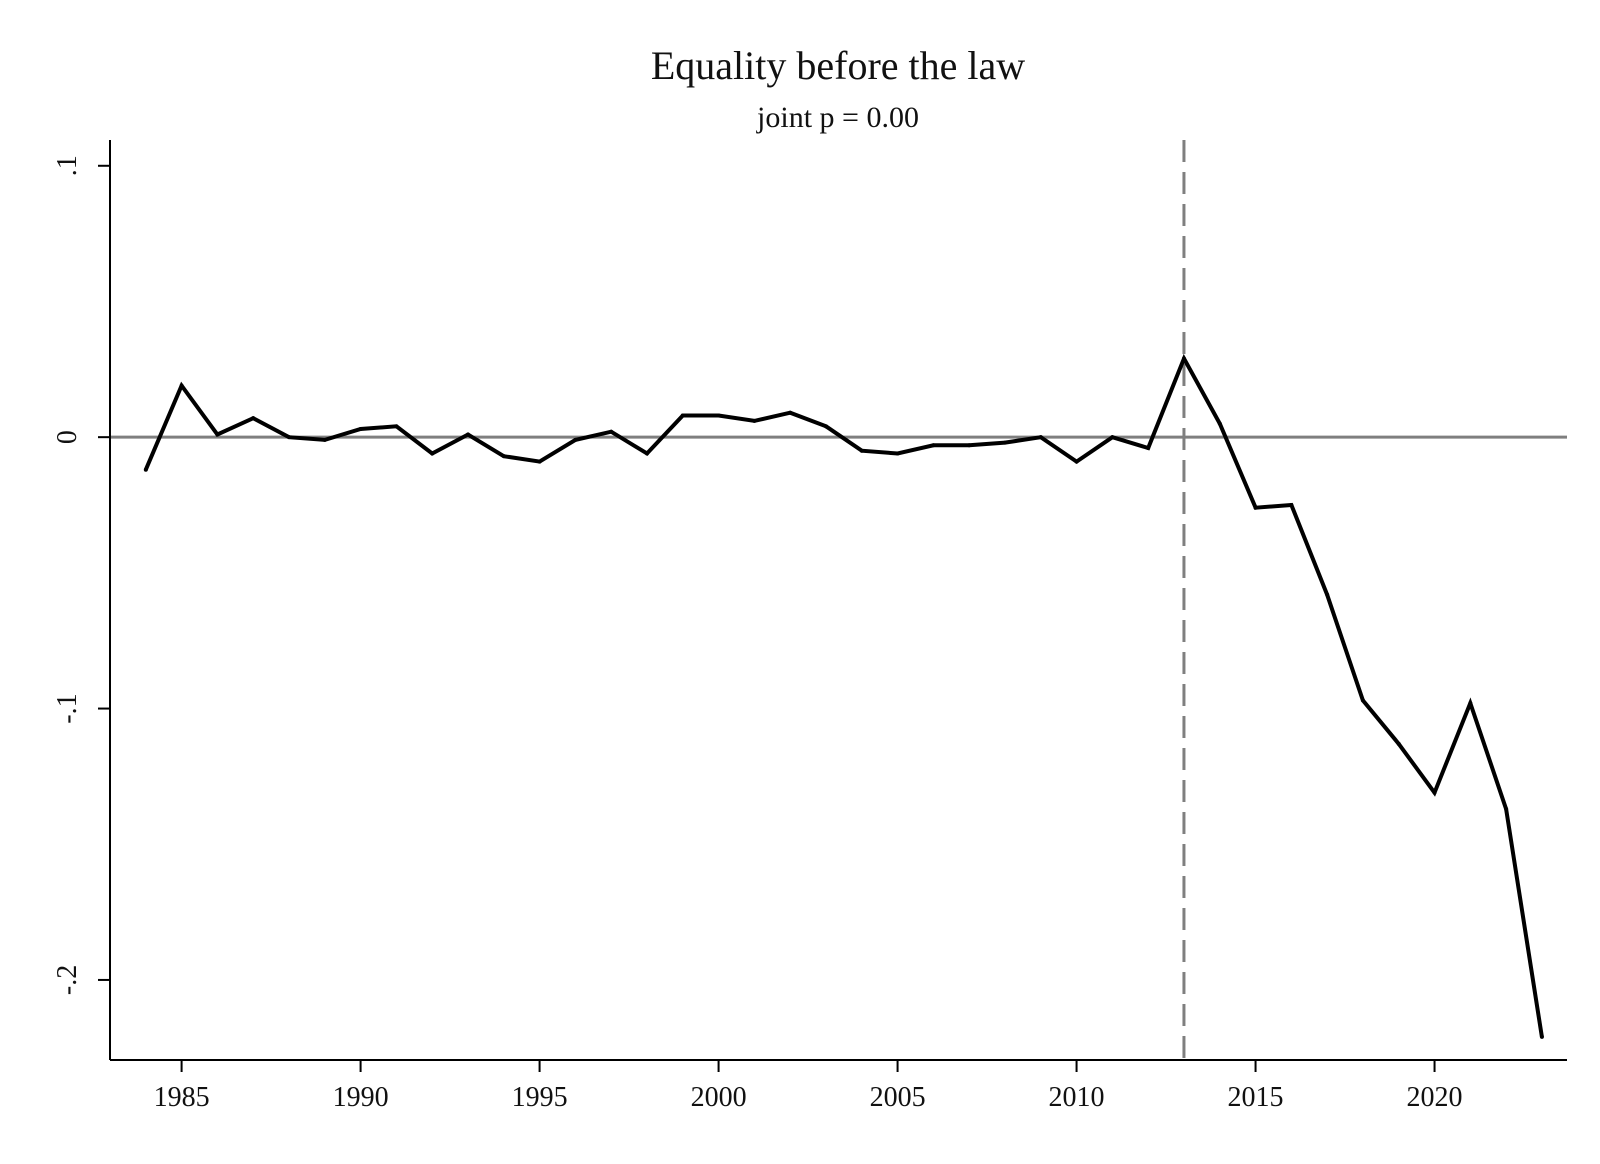 Image resolution: width=1600 pixels, height=1164 pixels. I want to click on chart-subtitle: joint p = 0.00, so click(837, 117).